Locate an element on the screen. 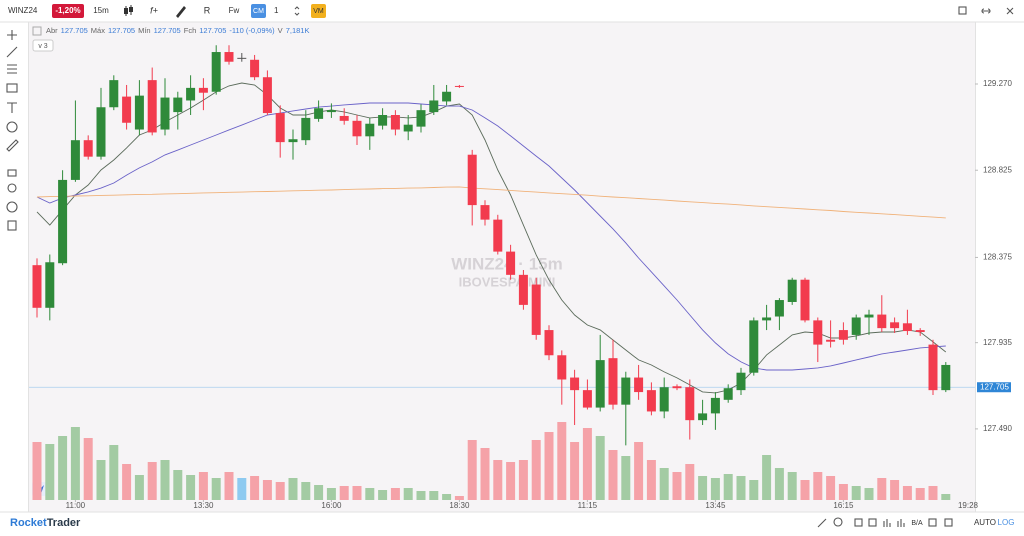  maximize-icon is located at coordinates (962, 10).